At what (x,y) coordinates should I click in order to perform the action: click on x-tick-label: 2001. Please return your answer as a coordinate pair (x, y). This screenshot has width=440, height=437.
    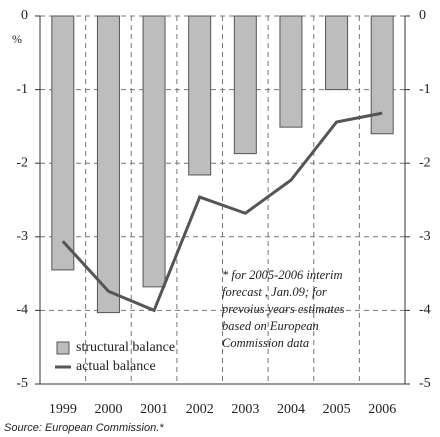
    Looking at the image, I should click on (154, 409).